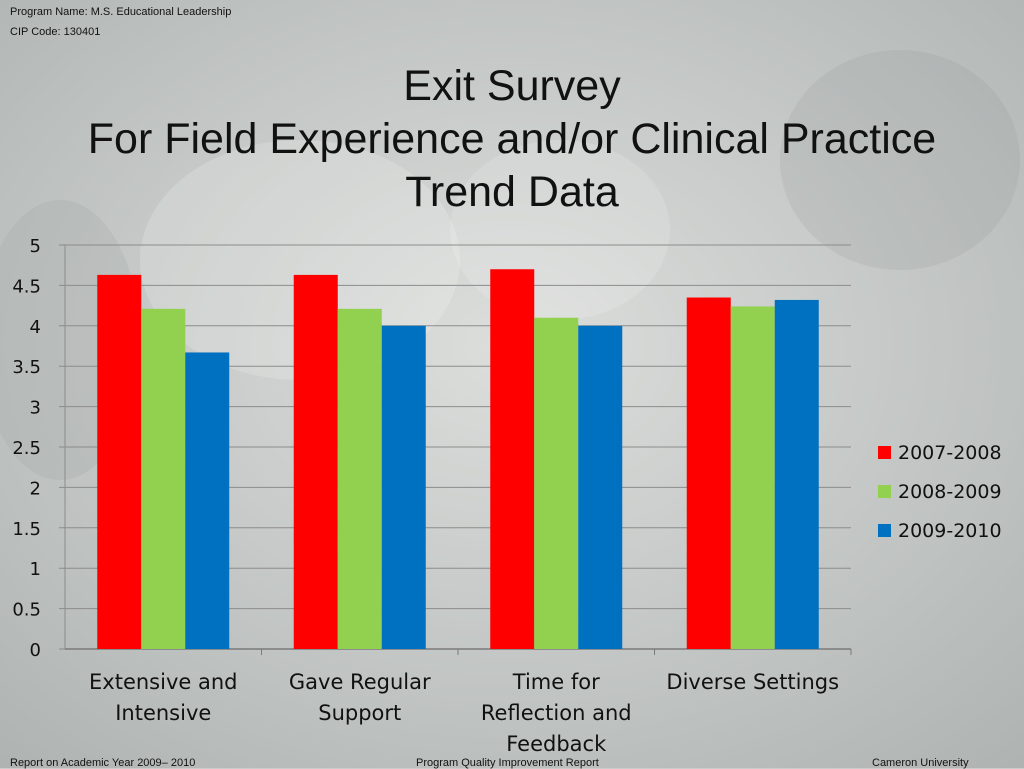  Describe the element at coordinates (55, 32) in the screenshot. I see `cip-code: CIP Code: 130401` at that location.